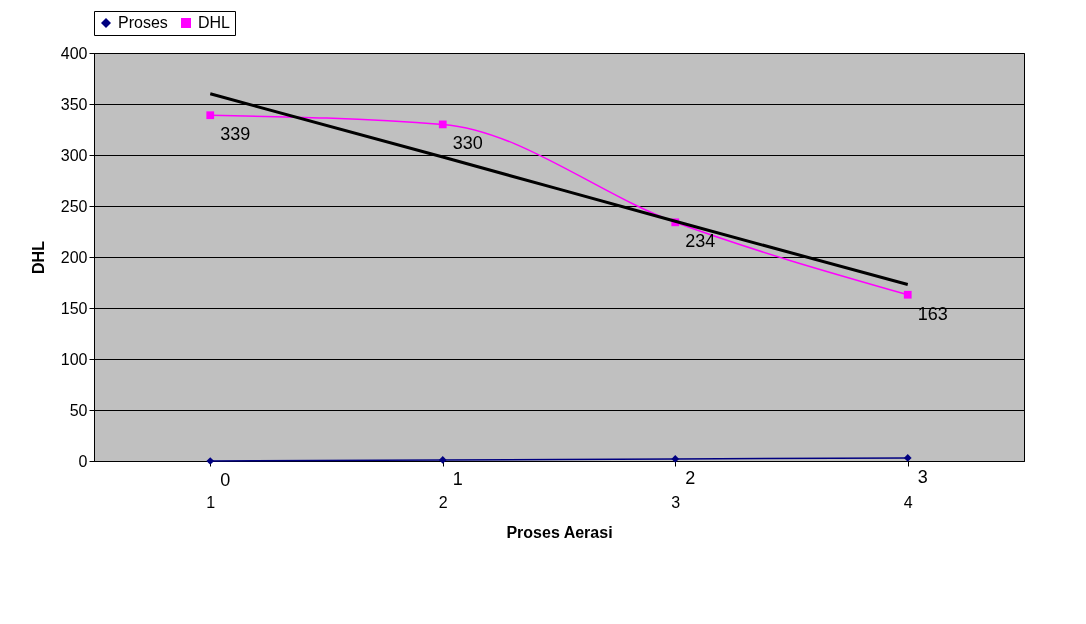  I want to click on data-label: 2, so click(690, 477).